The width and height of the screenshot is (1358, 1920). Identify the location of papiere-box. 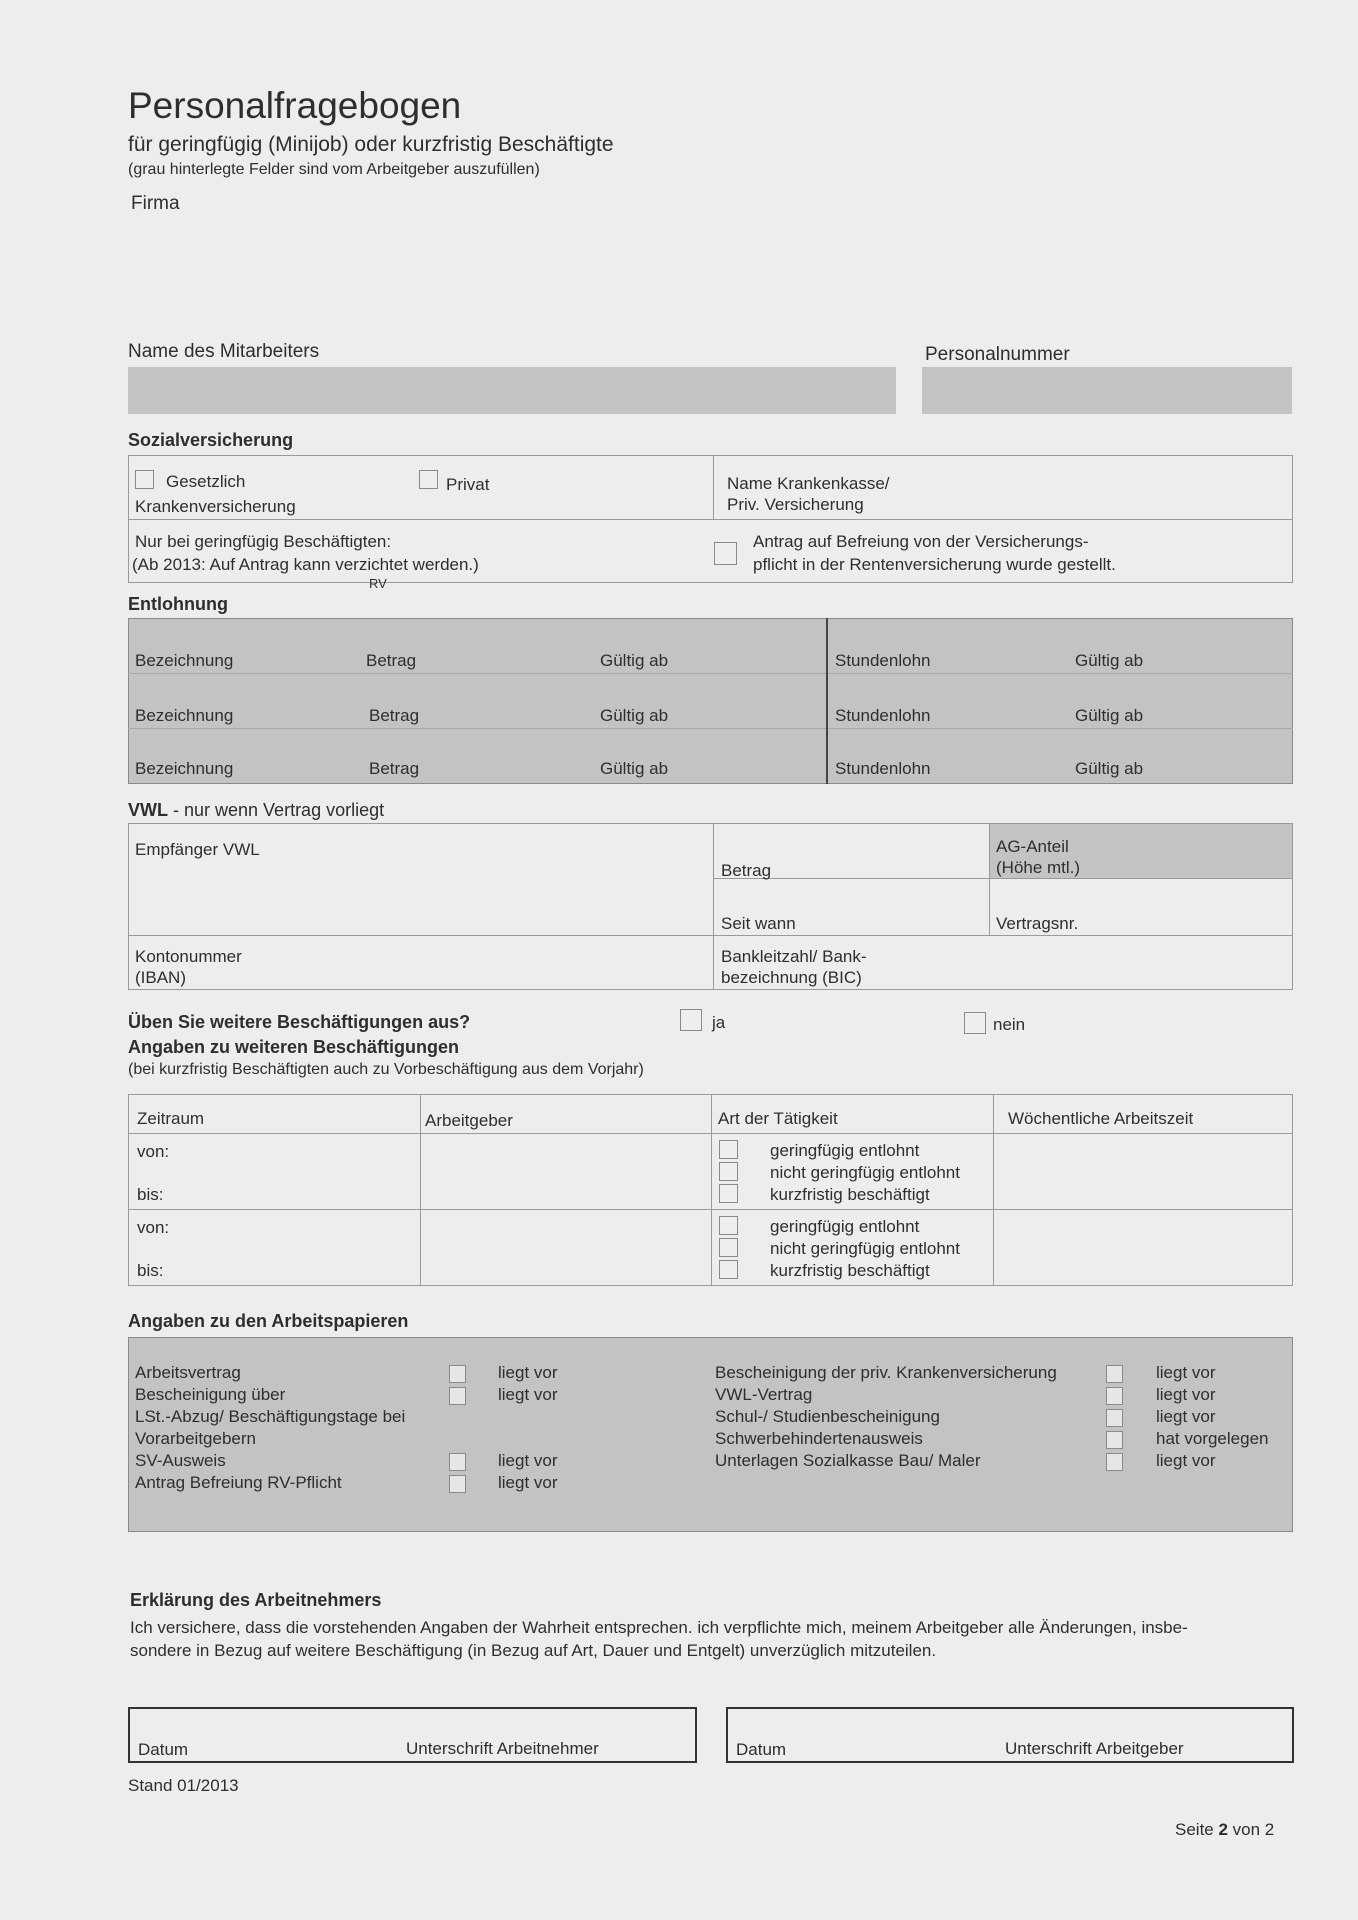
(710, 1434).